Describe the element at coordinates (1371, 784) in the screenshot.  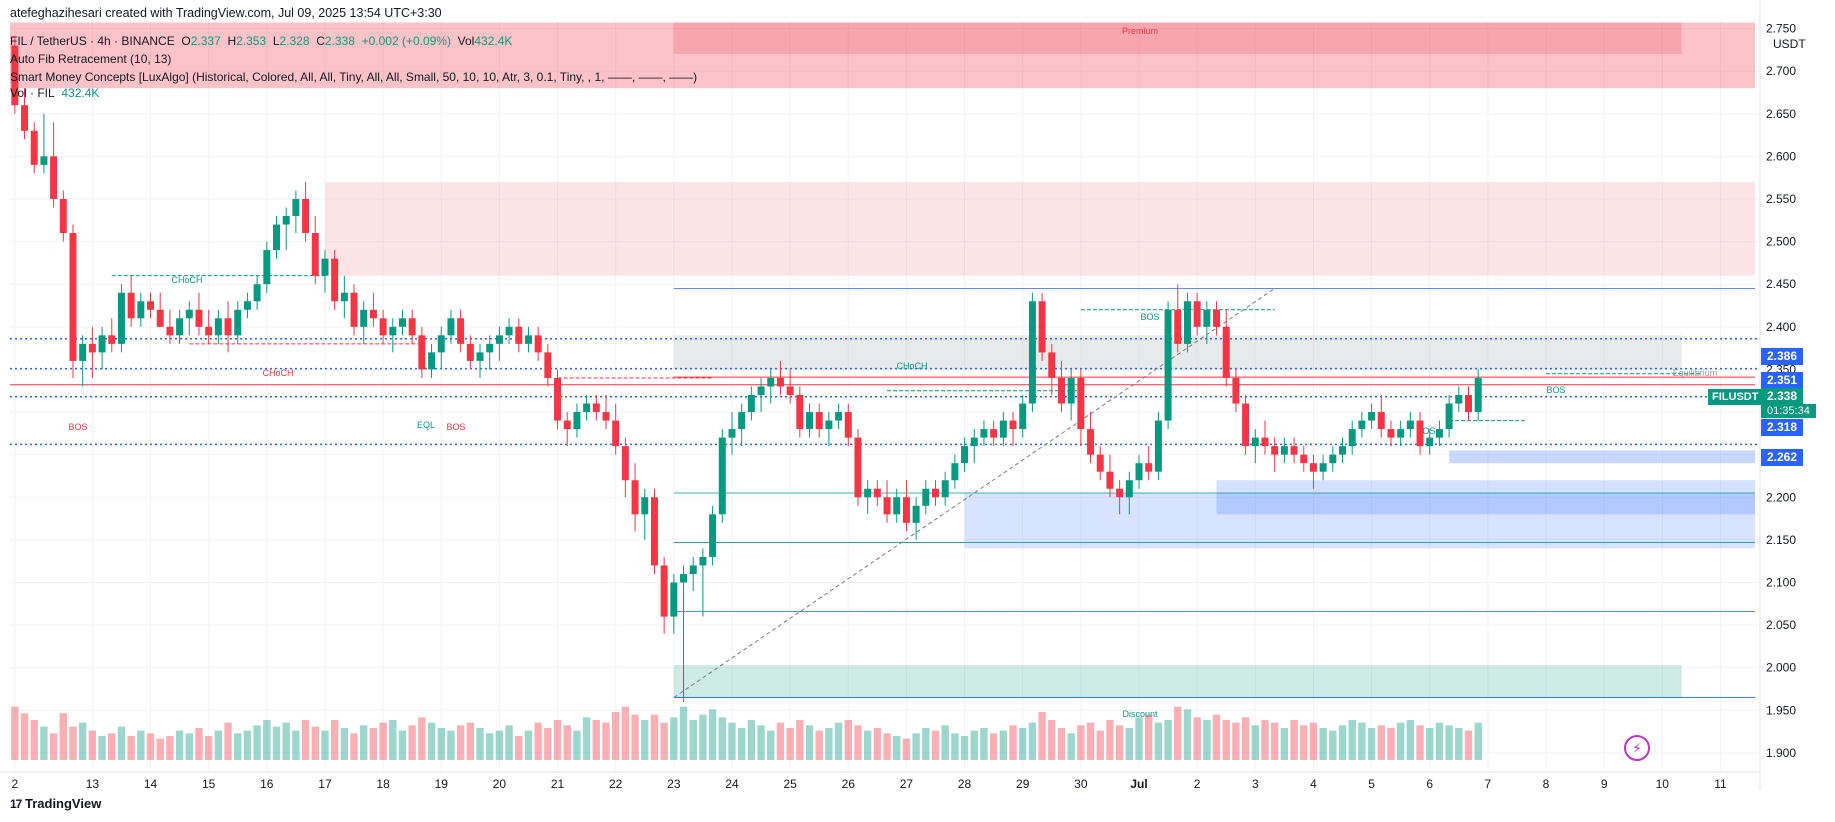
I see `time-tick-label: 5` at that location.